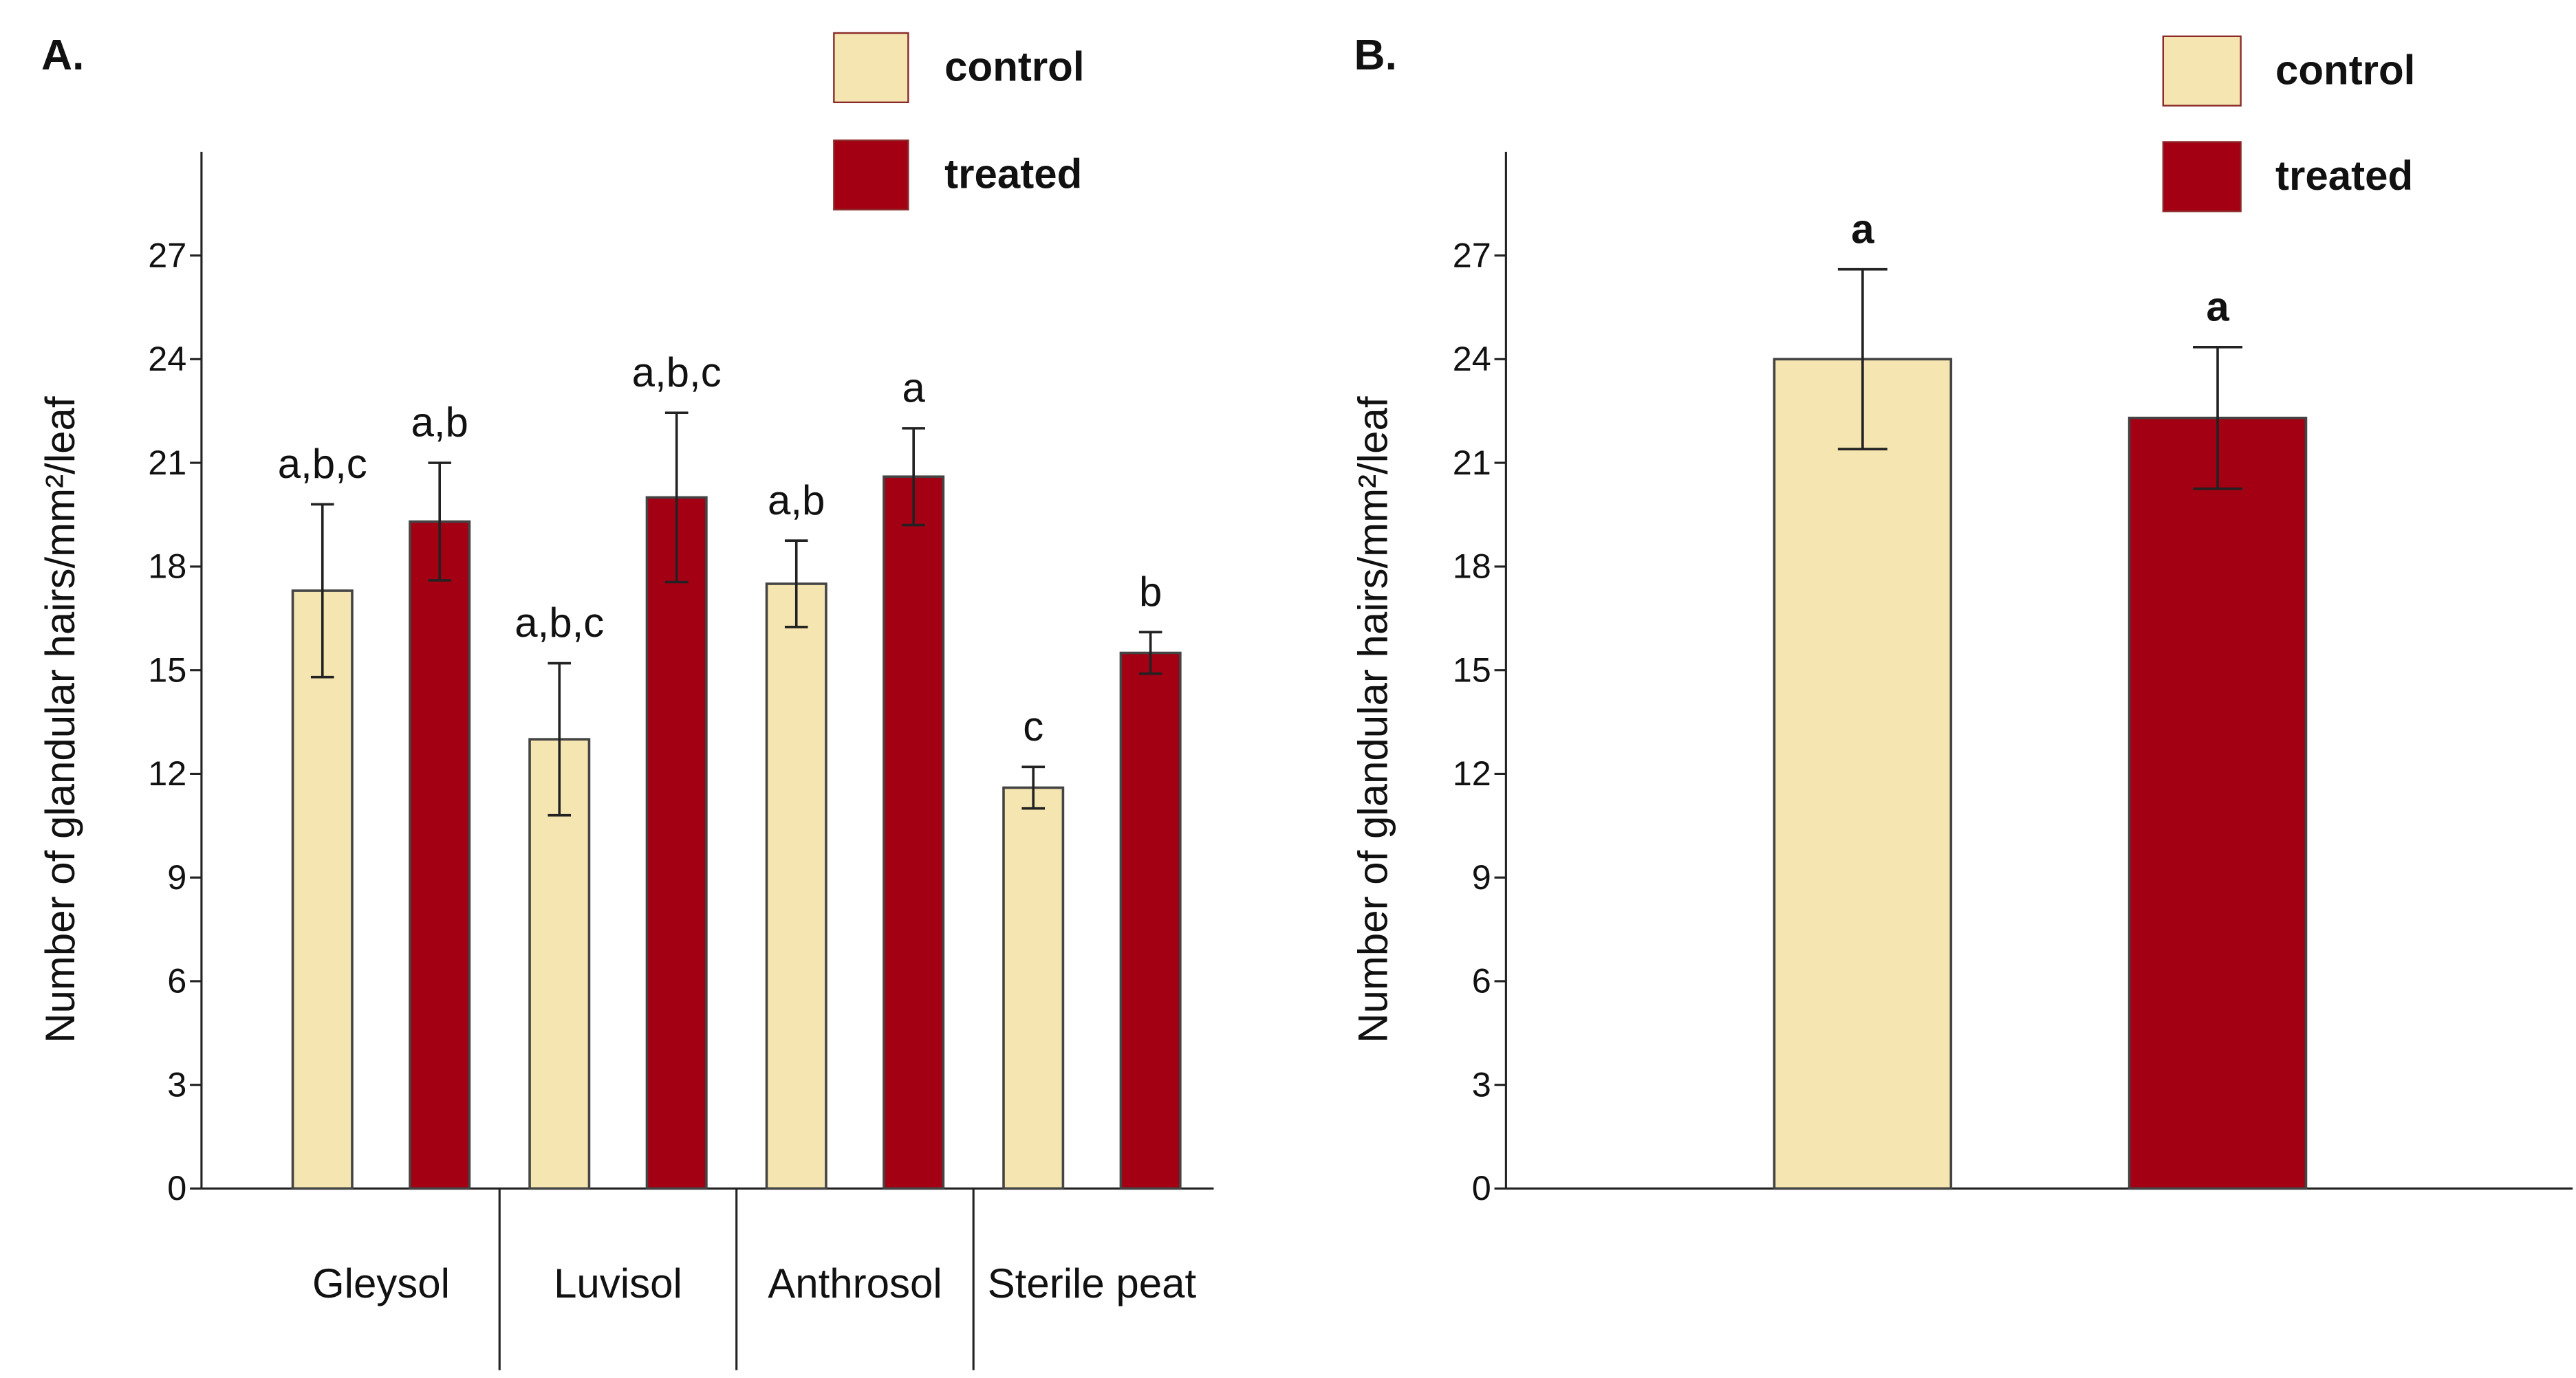 The image size is (2576, 1378). I want to click on x-tick-label: Sterile peat, so click(1092, 1283).